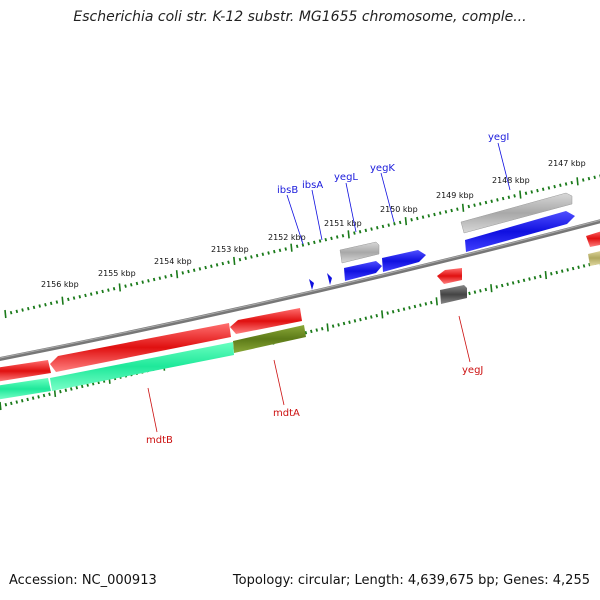  What do you see at coordinates (266, 321) in the screenshot?
I see `gene-mdtA-red` at bounding box center [266, 321].